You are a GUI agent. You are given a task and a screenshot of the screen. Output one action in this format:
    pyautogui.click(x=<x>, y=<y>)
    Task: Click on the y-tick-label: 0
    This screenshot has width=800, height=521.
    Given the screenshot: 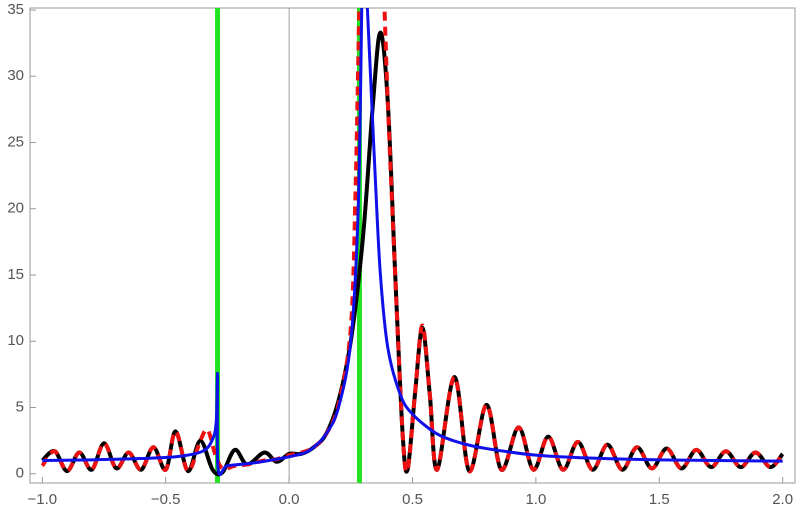 What is the action you would take?
    pyautogui.click(x=20, y=473)
    